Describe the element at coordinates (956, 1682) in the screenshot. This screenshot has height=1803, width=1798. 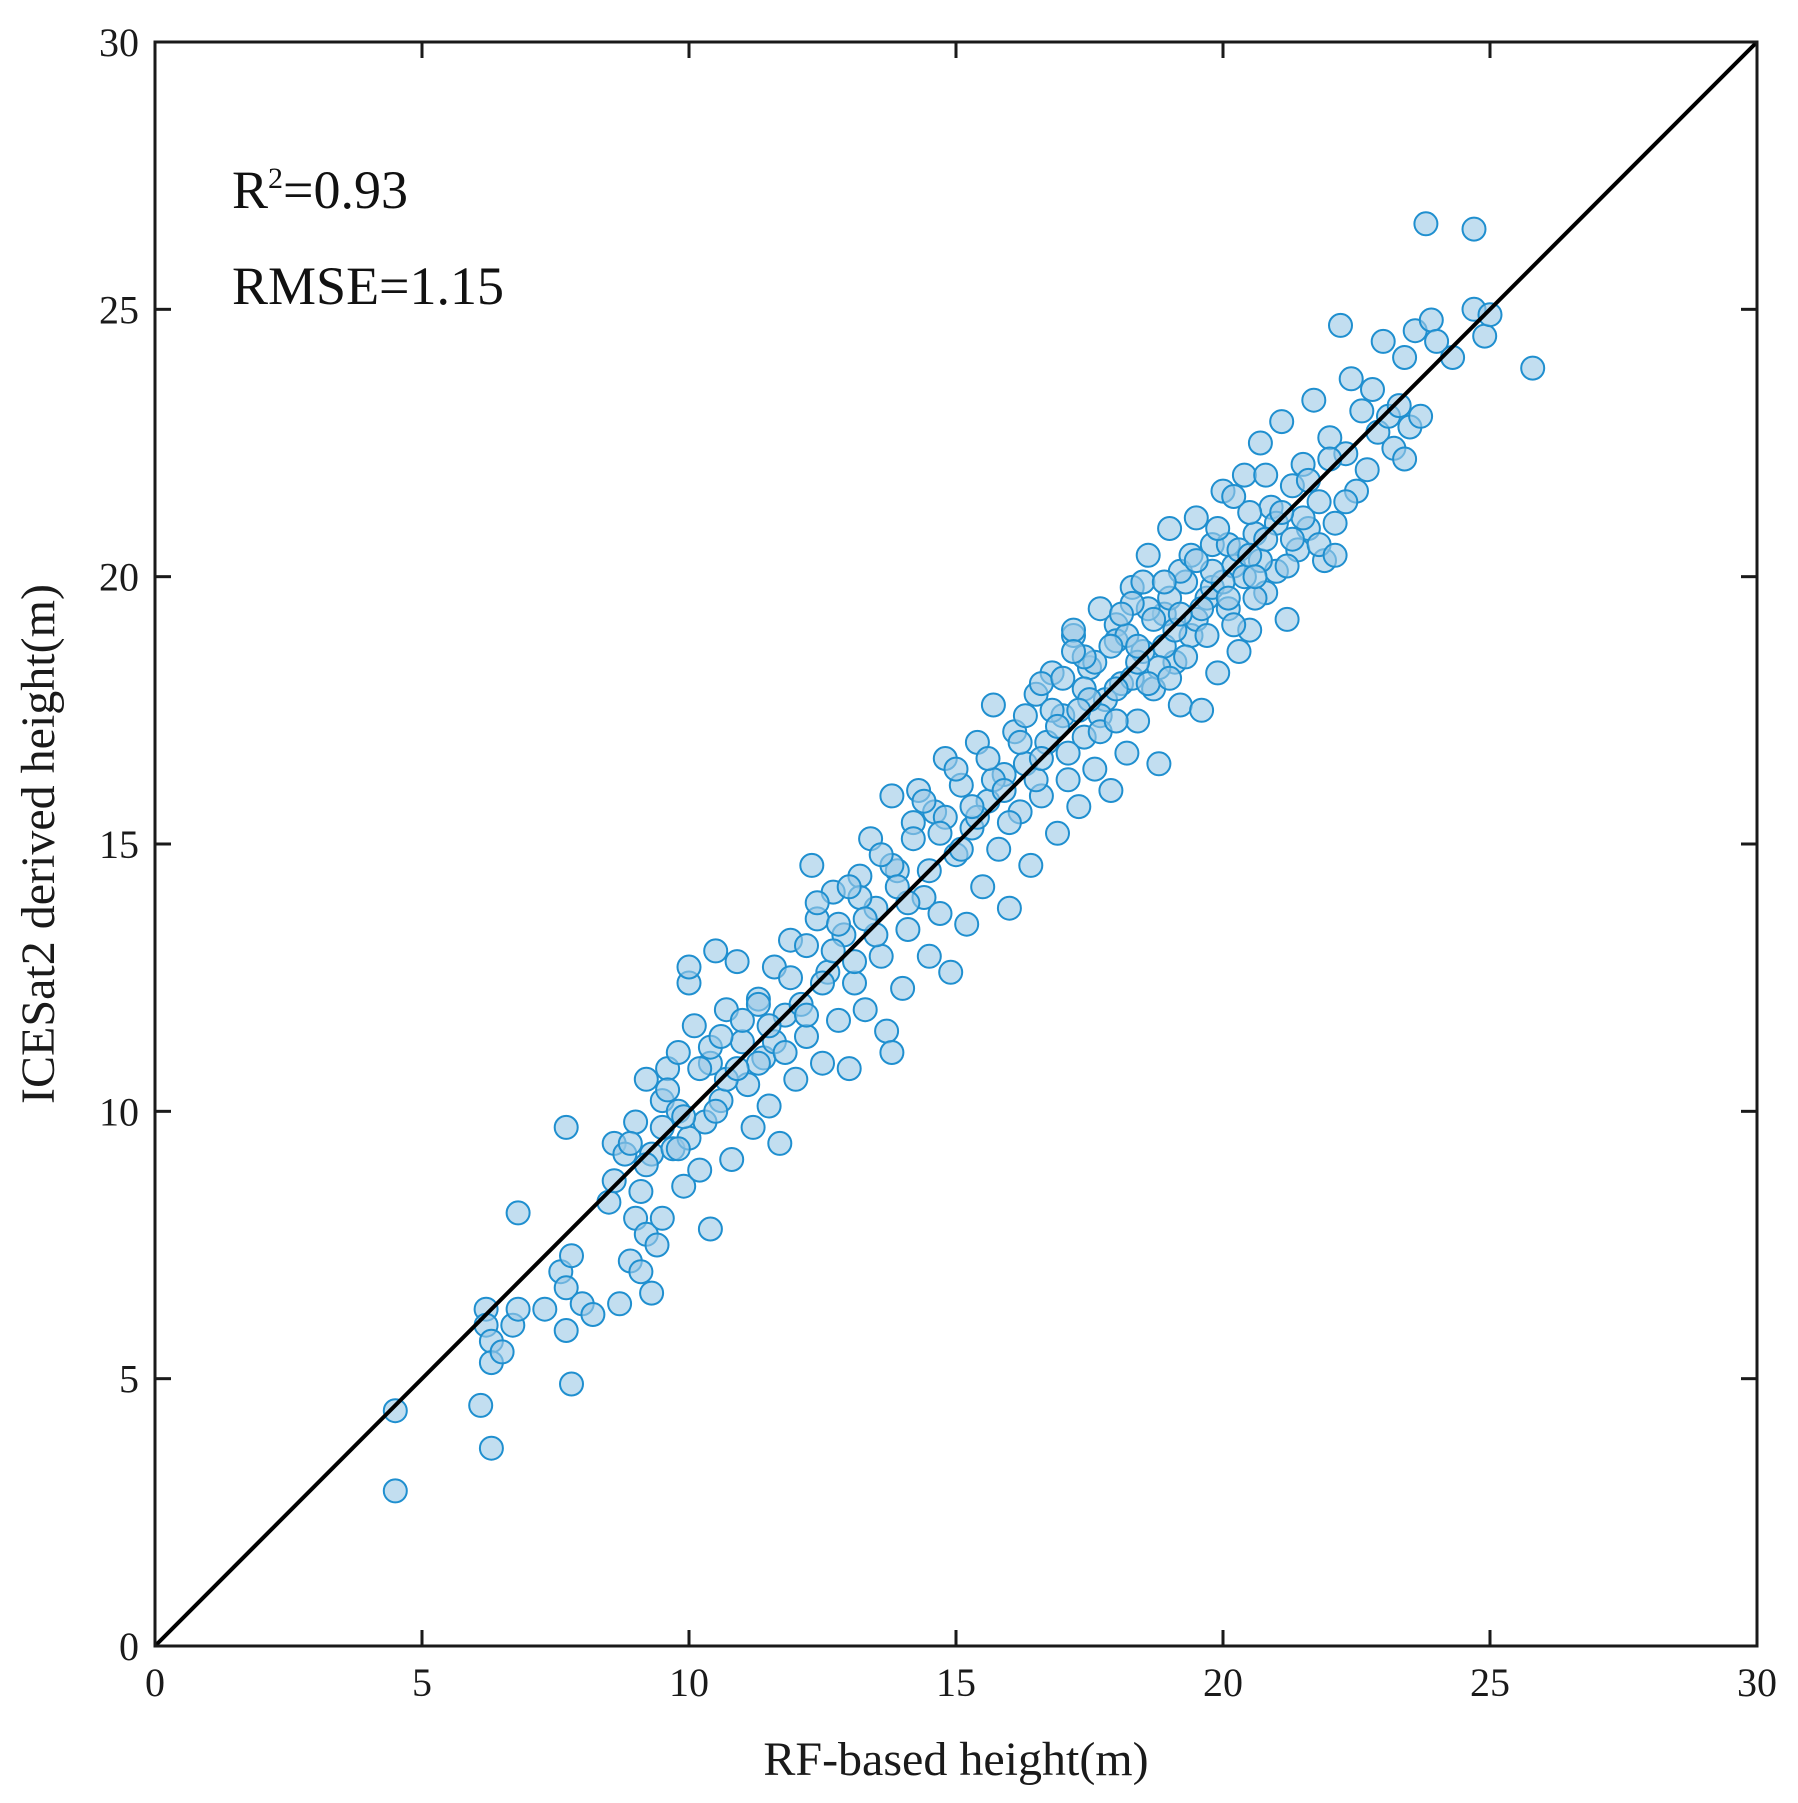
I see `x-tick-label: 15` at that location.